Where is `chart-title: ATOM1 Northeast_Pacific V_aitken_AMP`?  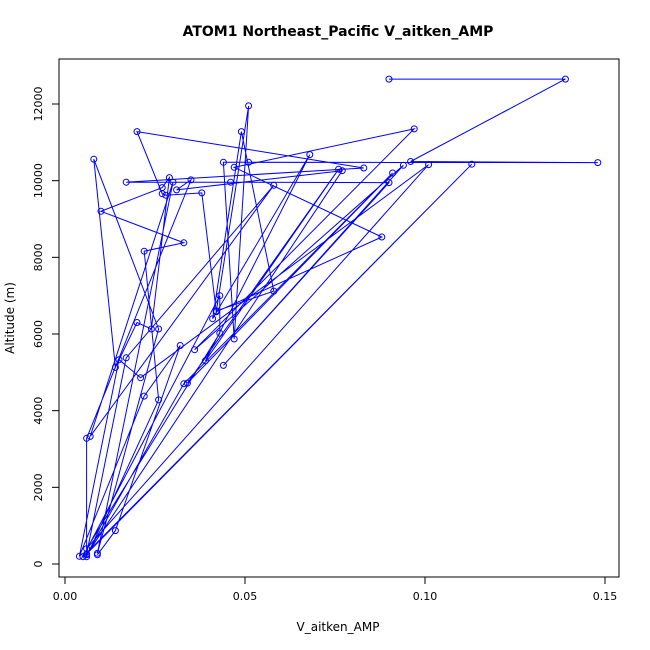
chart-title: ATOM1 Northeast_Pacific V_aitken_AMP is located at coordinates (338, 32).